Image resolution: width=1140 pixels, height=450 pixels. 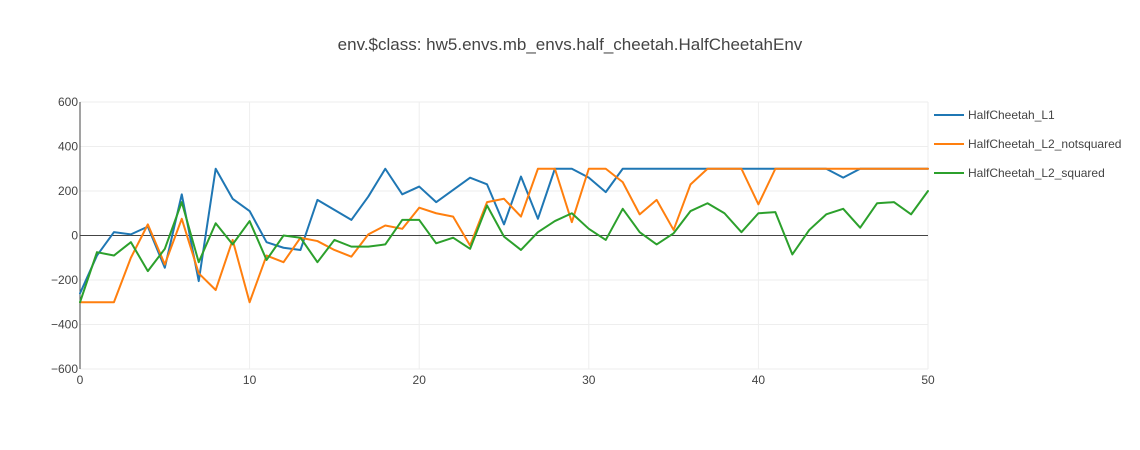 What do you see at coordinates (589, 380) in the screenshot?
I see `x-tick-label: 30` at bounding box center [589, 380].